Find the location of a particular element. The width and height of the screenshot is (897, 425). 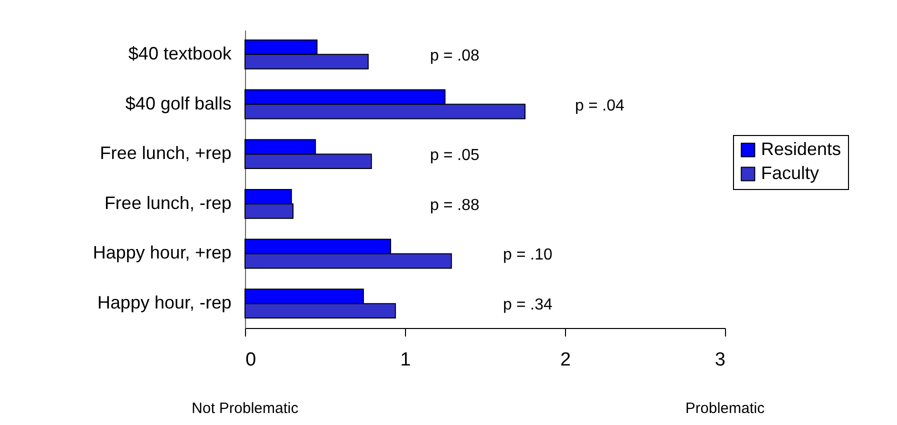

y-tick-label: $40 textbook is located at coordinates (180, 53).